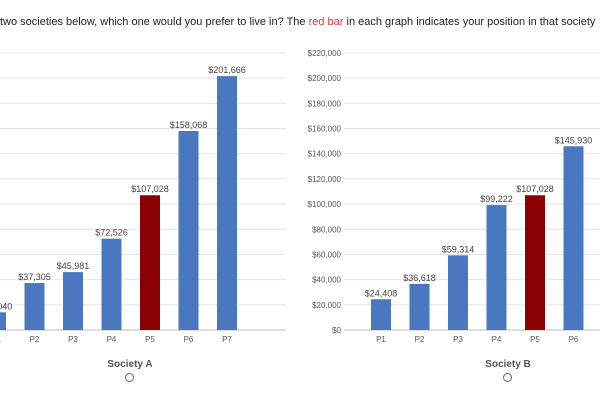 The image size is (600, 400). What do you see at coordinates (325, 179) in the screenshot?
I see `society-b-y-tick-label: $120,000` at bounding box center [325, 179].